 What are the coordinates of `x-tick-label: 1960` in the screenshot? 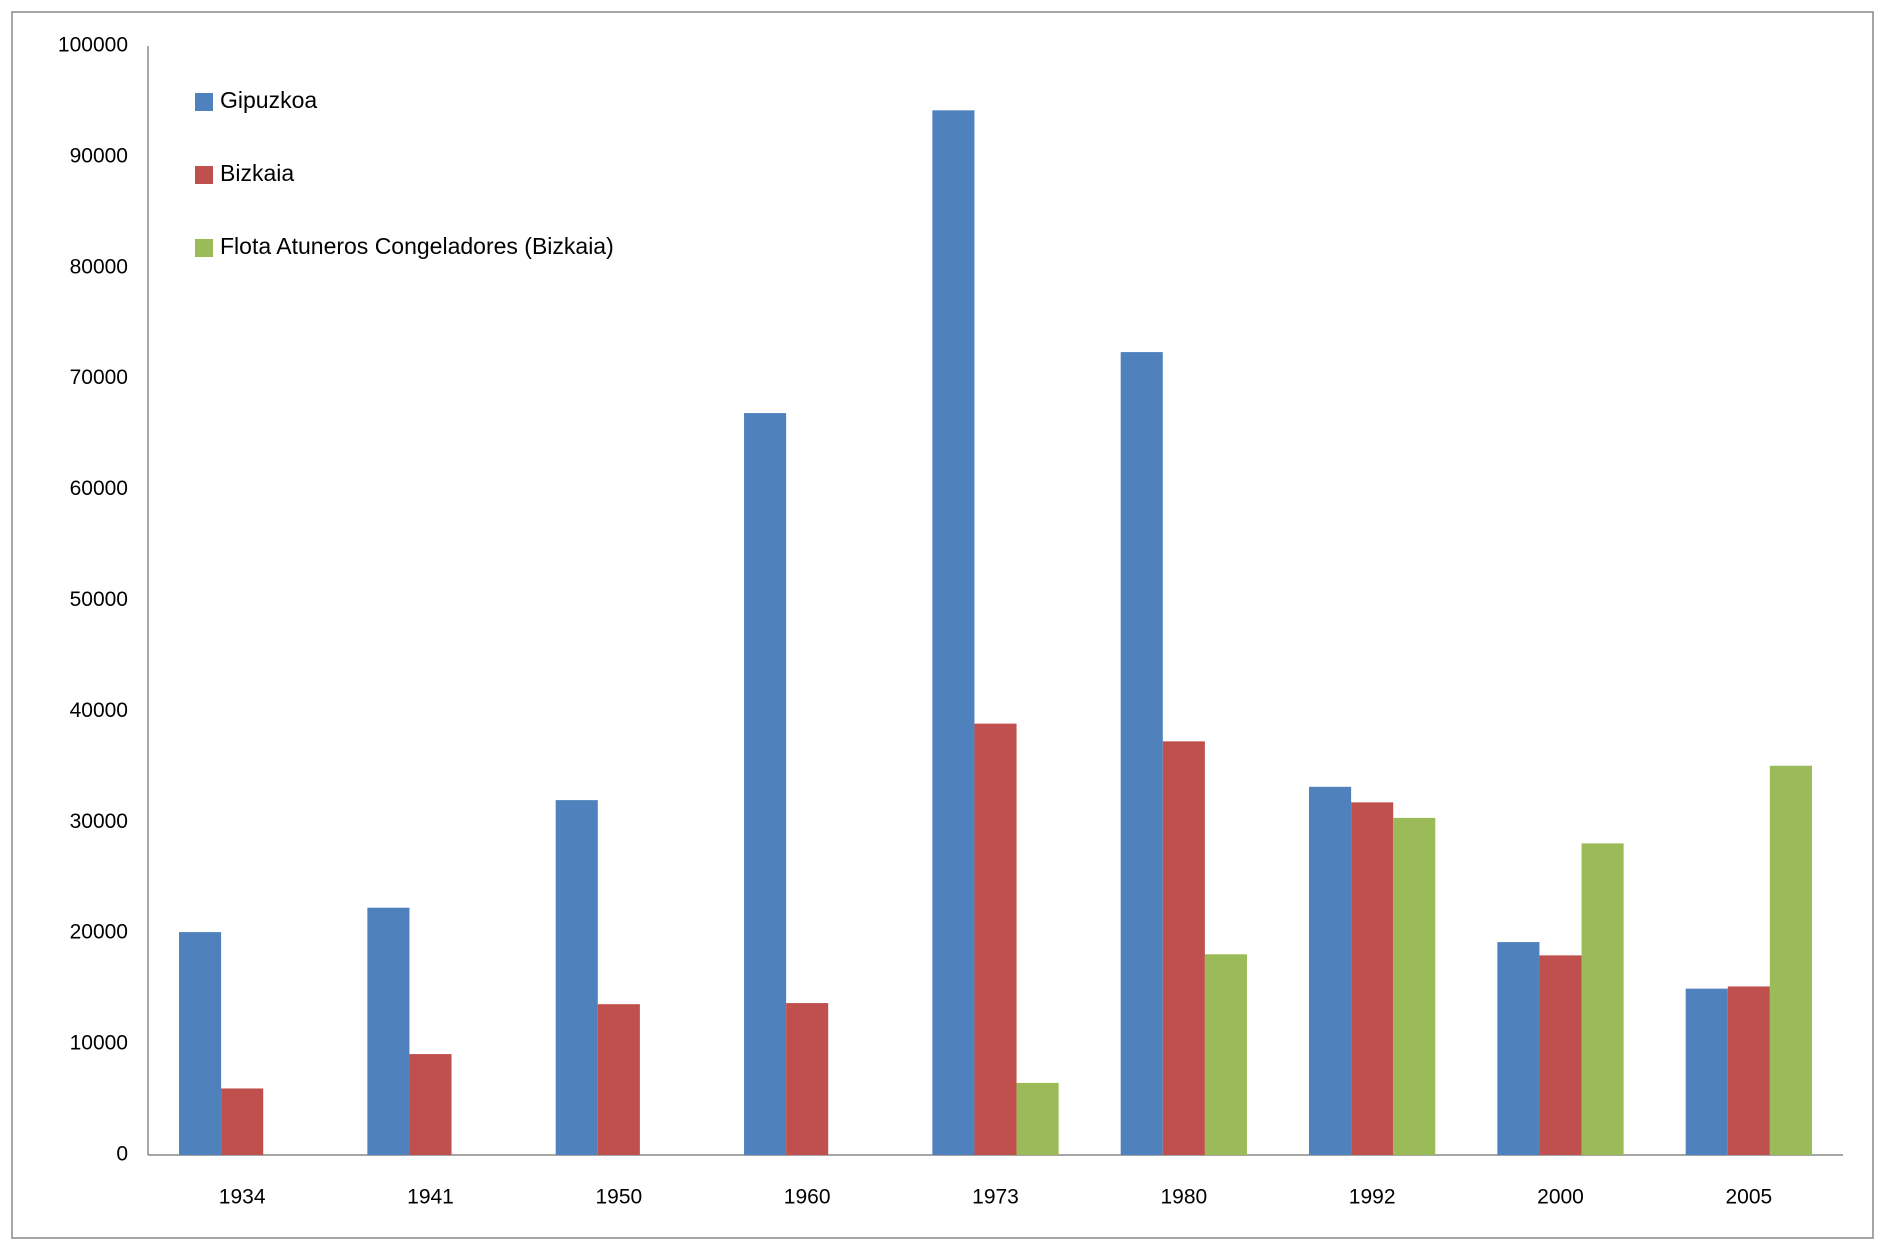 It's located at (807, 1197).